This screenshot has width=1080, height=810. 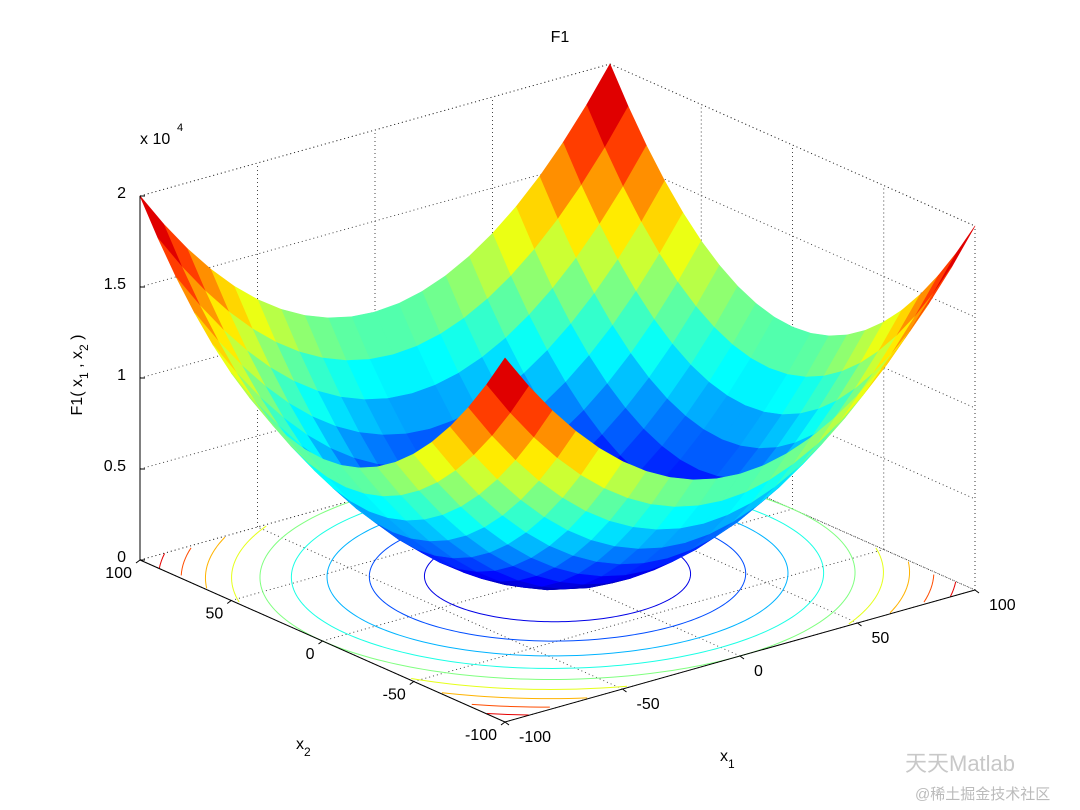 I want to click on y-tick-label: -50, so click(x=394, y=695).